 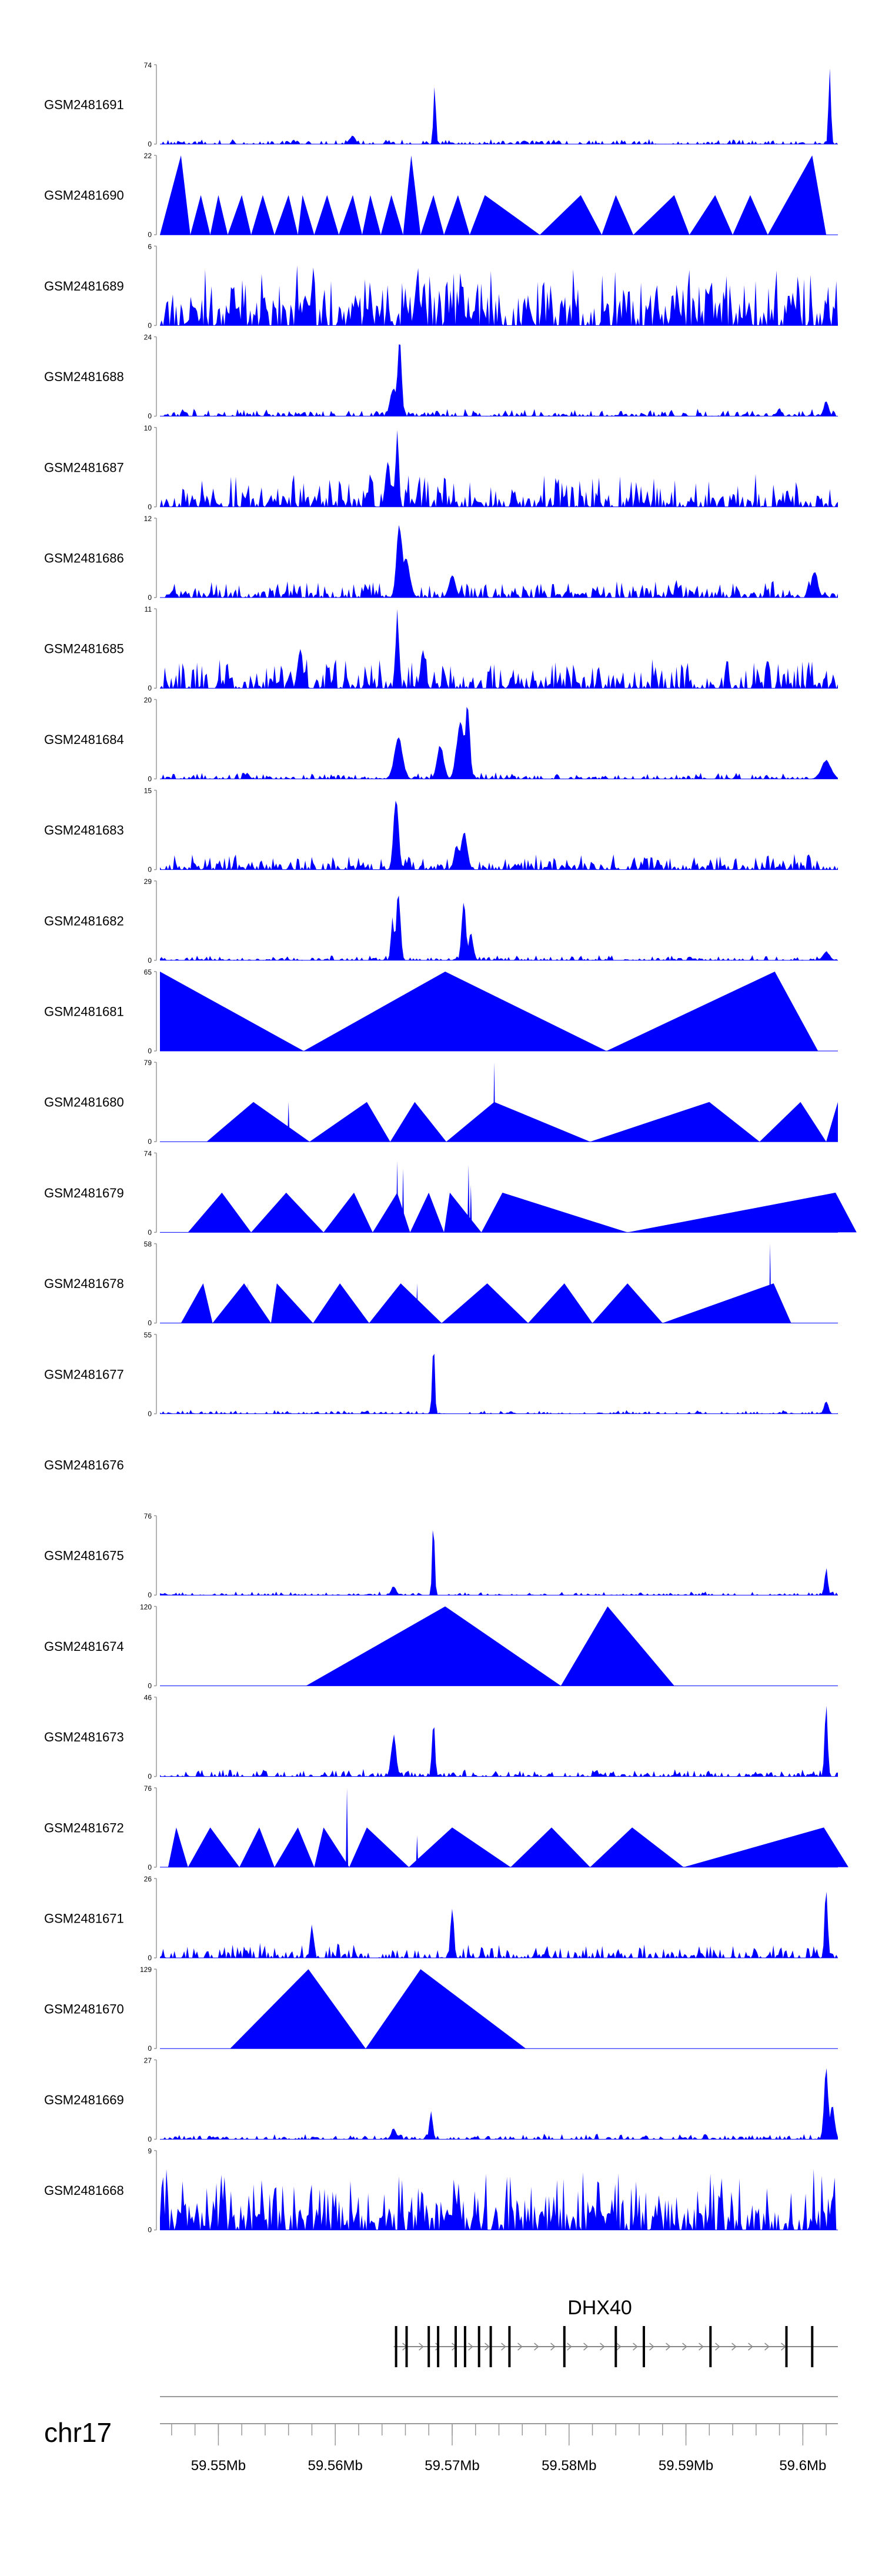 I want to click on track-GSM2481672: GSM2481672 76 0, so click(x=446, y=1827).